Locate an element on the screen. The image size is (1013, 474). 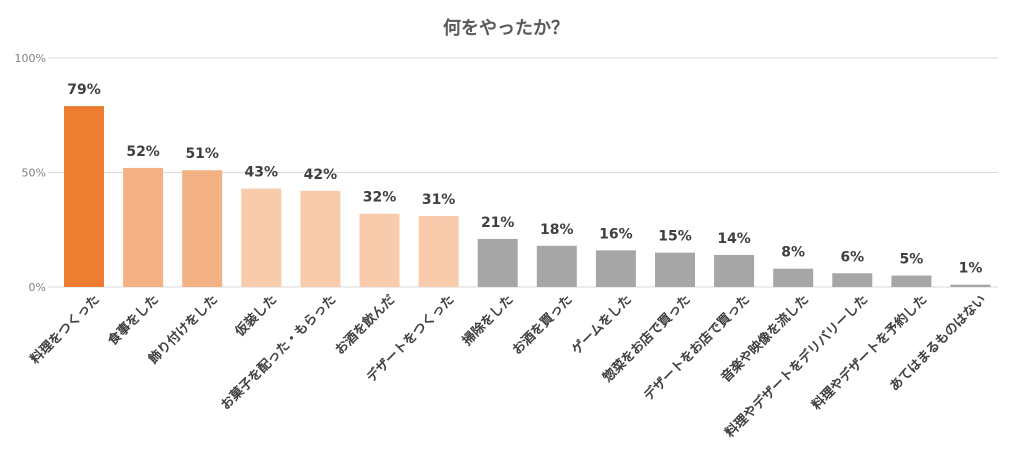
category-label: デザートをお店で買った is located at coordinates (696, 348).